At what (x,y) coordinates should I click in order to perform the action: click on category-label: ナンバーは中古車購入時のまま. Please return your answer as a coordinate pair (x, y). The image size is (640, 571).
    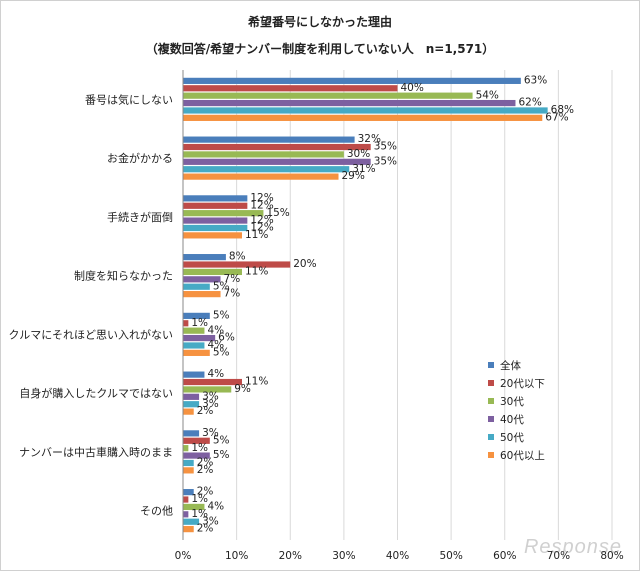
    Looking at the image, I should click on (96, 452).